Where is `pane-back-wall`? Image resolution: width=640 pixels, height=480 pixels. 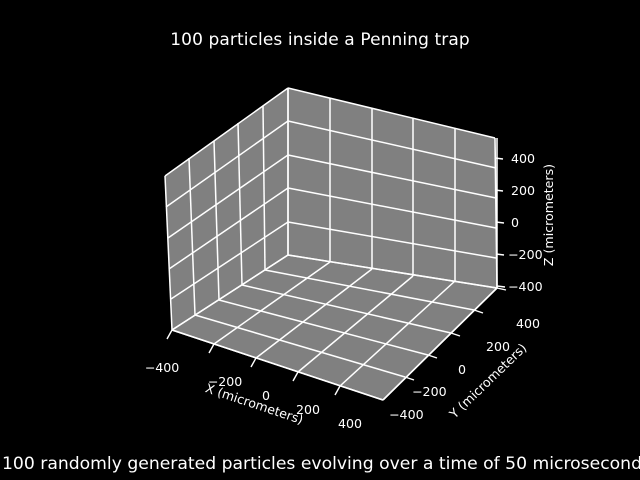 pane-back-wall is located at coordinates (392, 188).